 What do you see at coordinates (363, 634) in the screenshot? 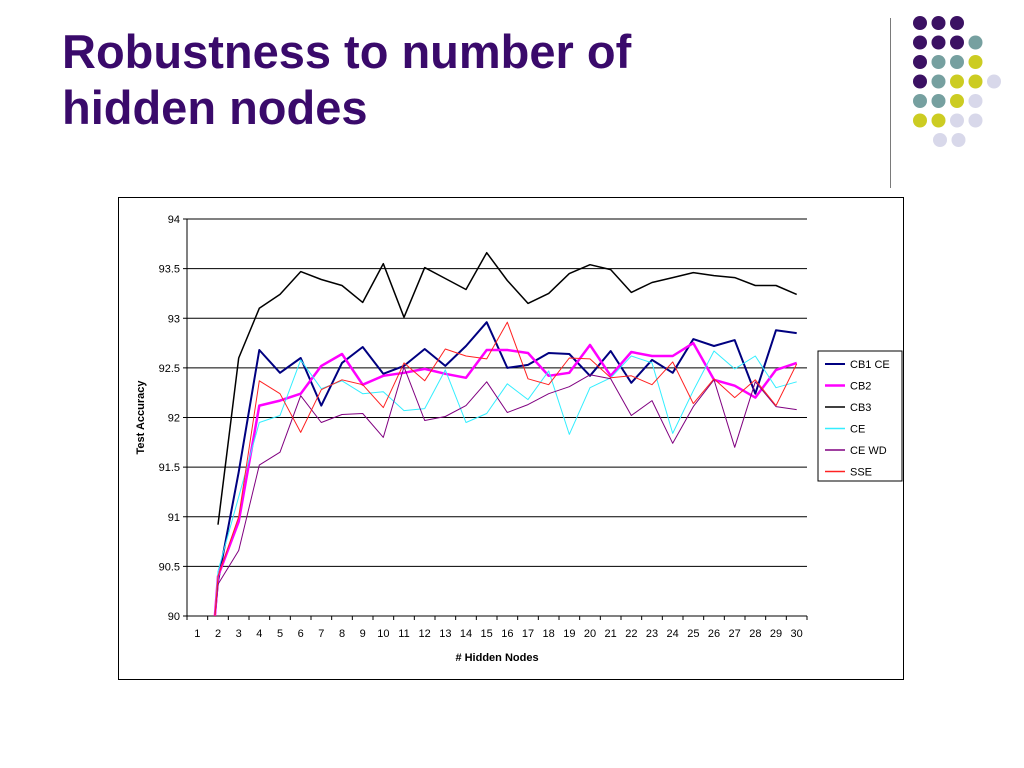
I see `x-tick-label: 9` at bounding box center [363, 634].